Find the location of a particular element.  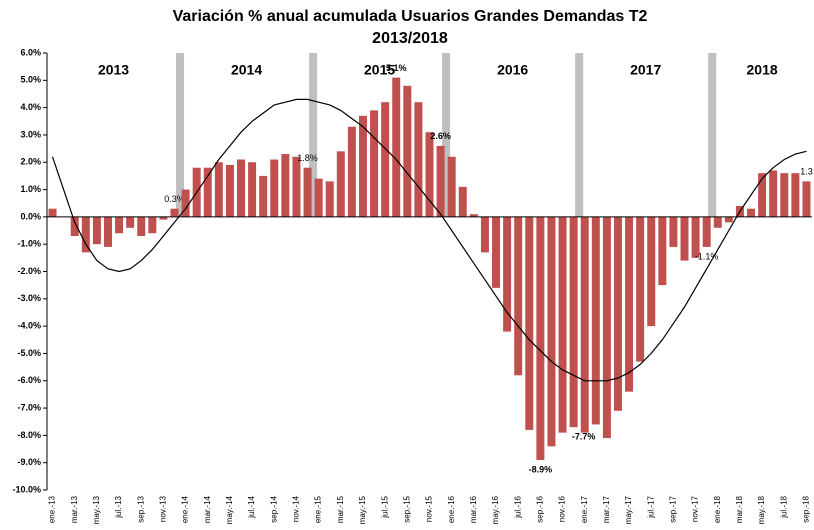

x-tick-label: jul.-13 is located at coordinates (118, 506).